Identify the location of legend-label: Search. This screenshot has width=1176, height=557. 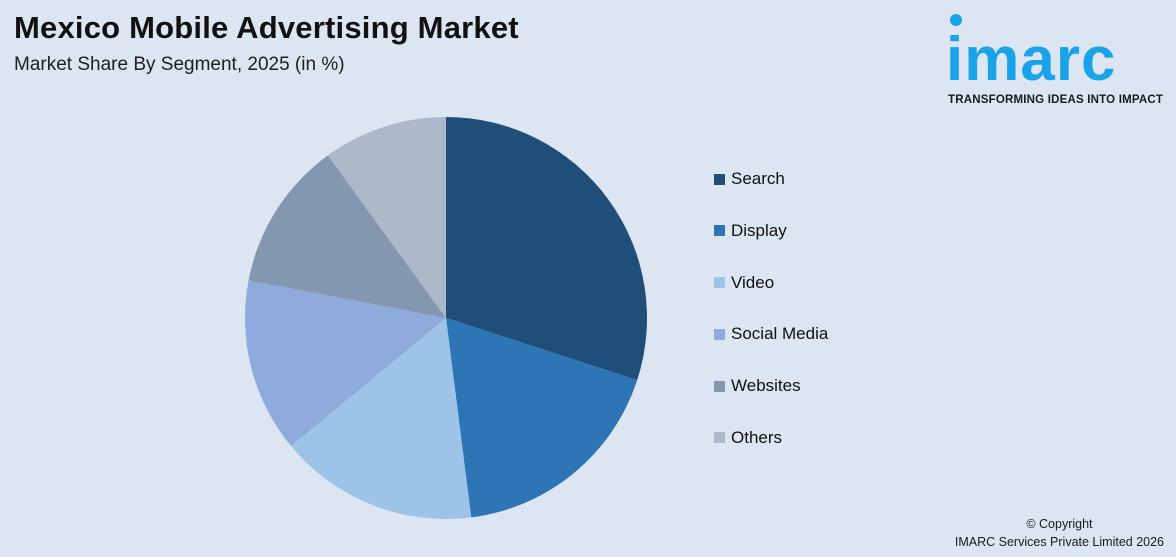
(758, 178).